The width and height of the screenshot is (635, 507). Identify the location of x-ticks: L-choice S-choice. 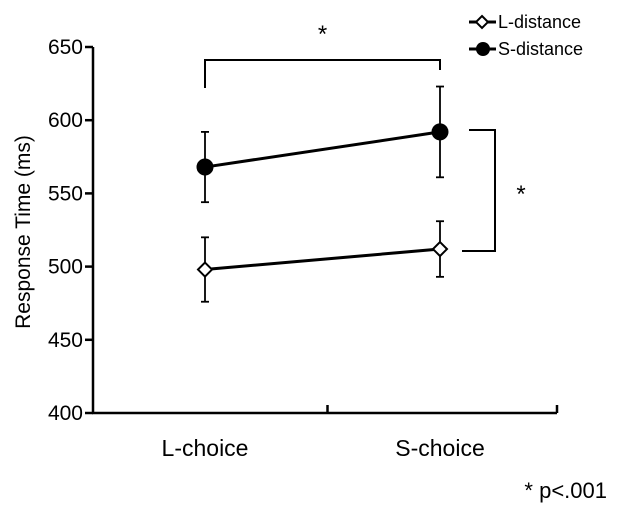
(360, 433).